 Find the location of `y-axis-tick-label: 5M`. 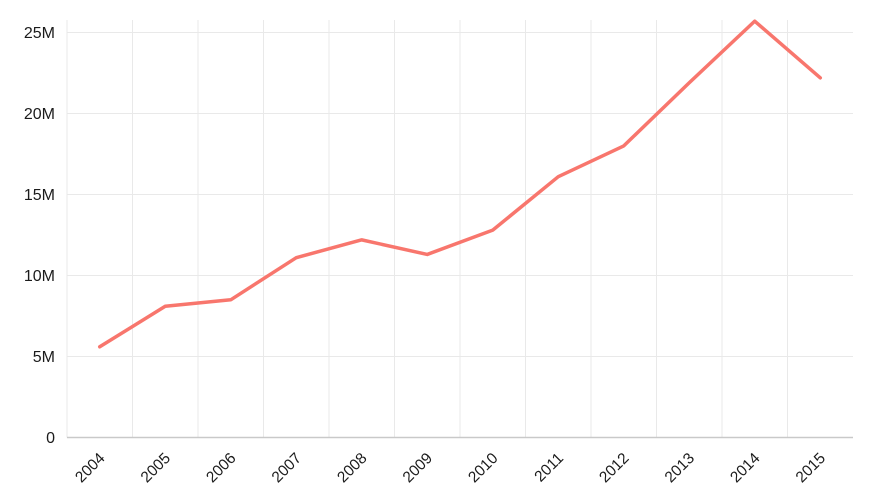

y-axis-tick-label: 5M is located at coordinates (44, 357).